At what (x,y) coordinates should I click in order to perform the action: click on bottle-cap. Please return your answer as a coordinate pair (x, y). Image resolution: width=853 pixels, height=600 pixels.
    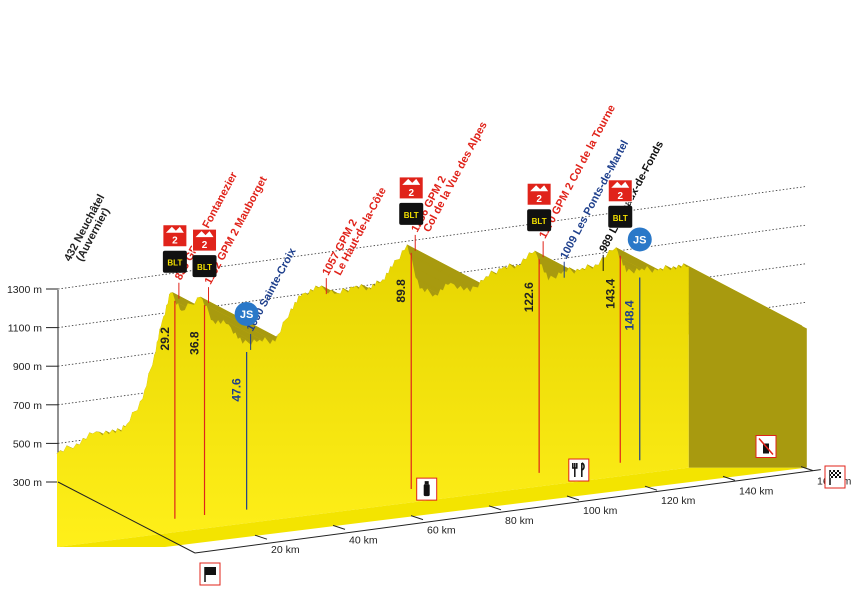
    Looking at the image, I should click on (426, 483).